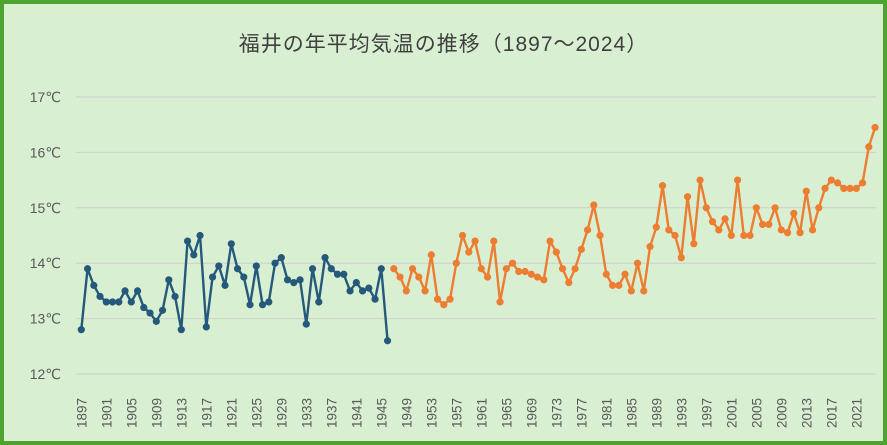 The width and height of the screenshot is (887, 445). Describe the element at coordinates (81, 413) in the screenshot. I see `x-axis-tick-label: 1897` at that location.